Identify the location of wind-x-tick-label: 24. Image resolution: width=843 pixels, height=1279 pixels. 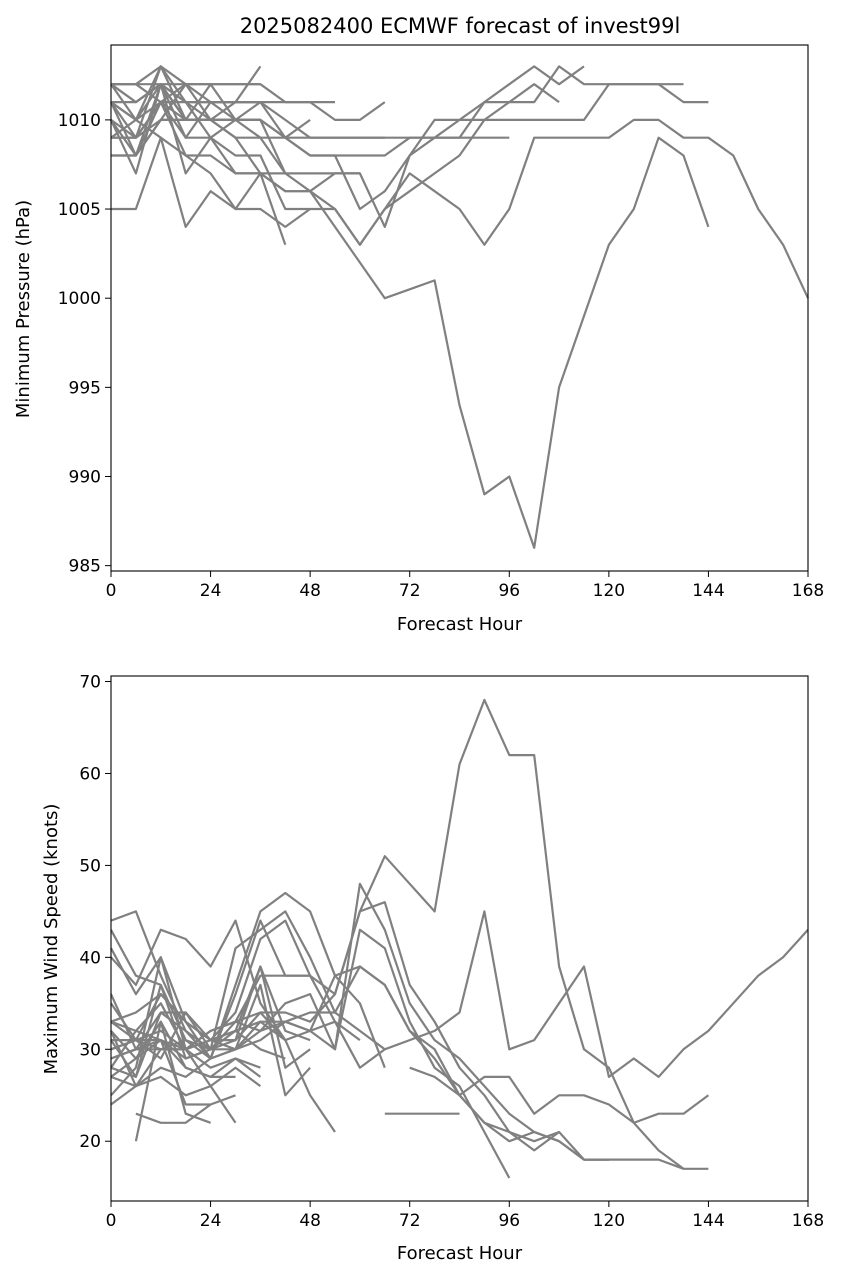
(211, 1221).